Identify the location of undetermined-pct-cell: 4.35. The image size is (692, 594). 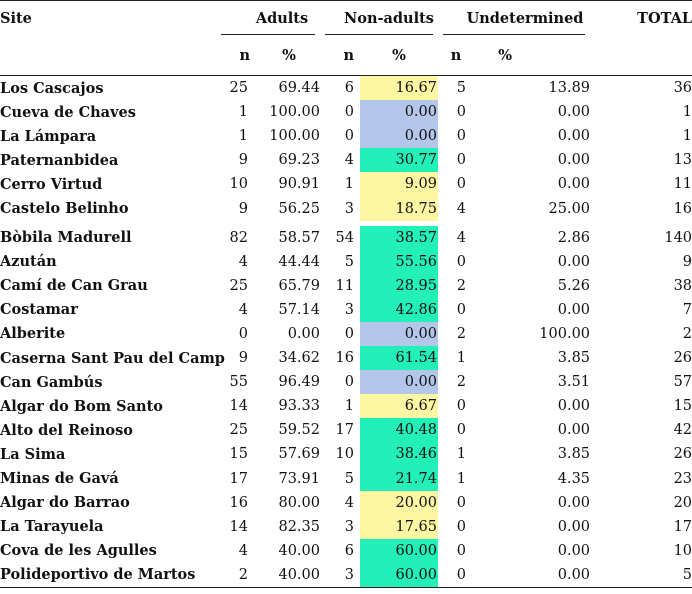
(574, 478).